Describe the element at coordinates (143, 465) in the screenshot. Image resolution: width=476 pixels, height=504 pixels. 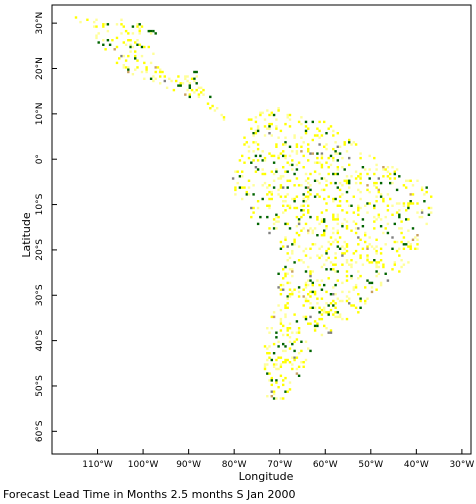
I see `lon-tick-label: 100°W` at that location.